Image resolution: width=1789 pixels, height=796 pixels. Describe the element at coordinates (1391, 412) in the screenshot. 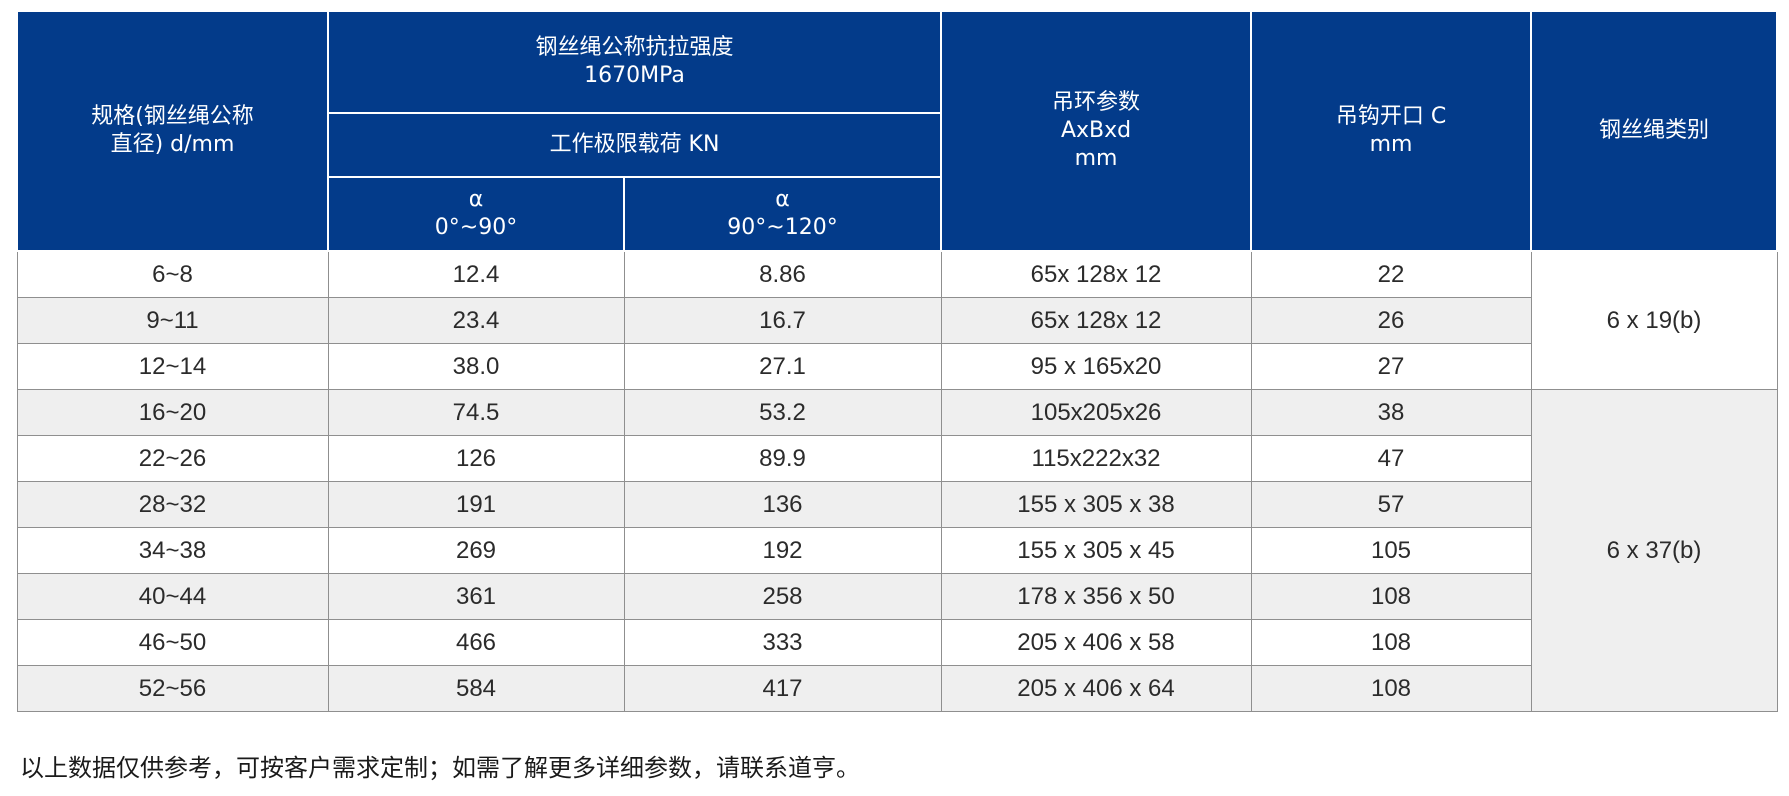

I see `cell-hook-opening: 38` at that location.